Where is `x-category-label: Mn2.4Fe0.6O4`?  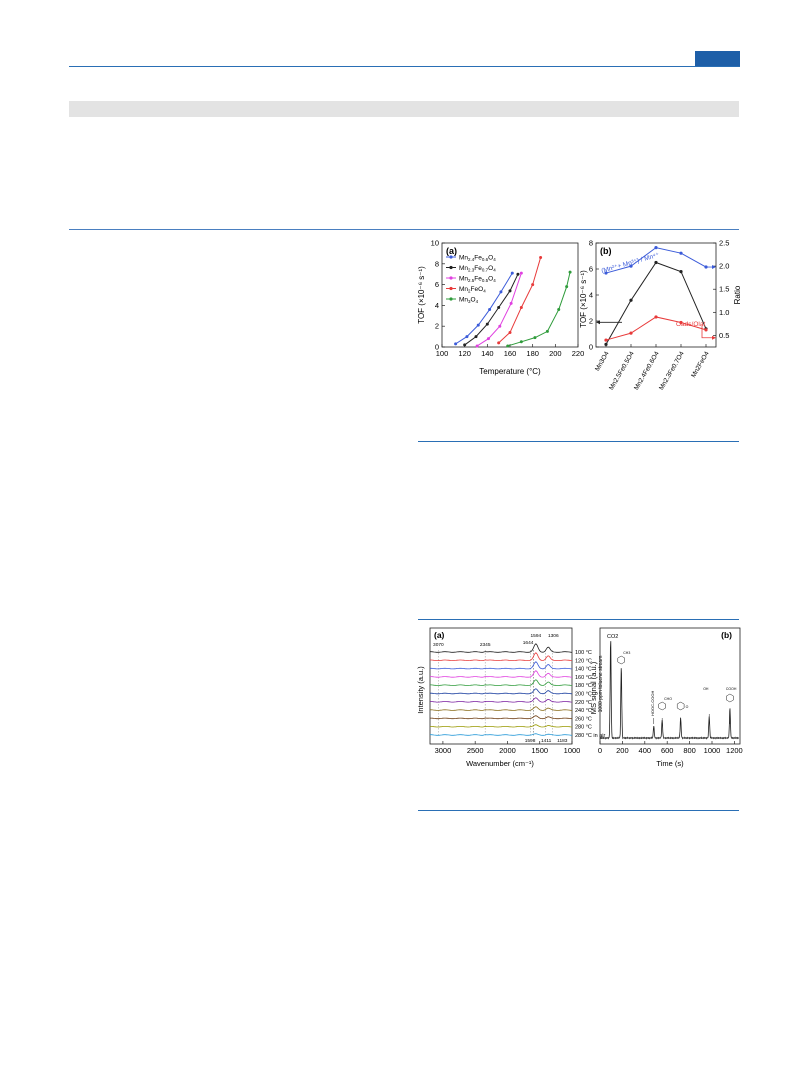
x-category-label: Mn2.4Fe0.6O4 is located at coordinates (647, 370).